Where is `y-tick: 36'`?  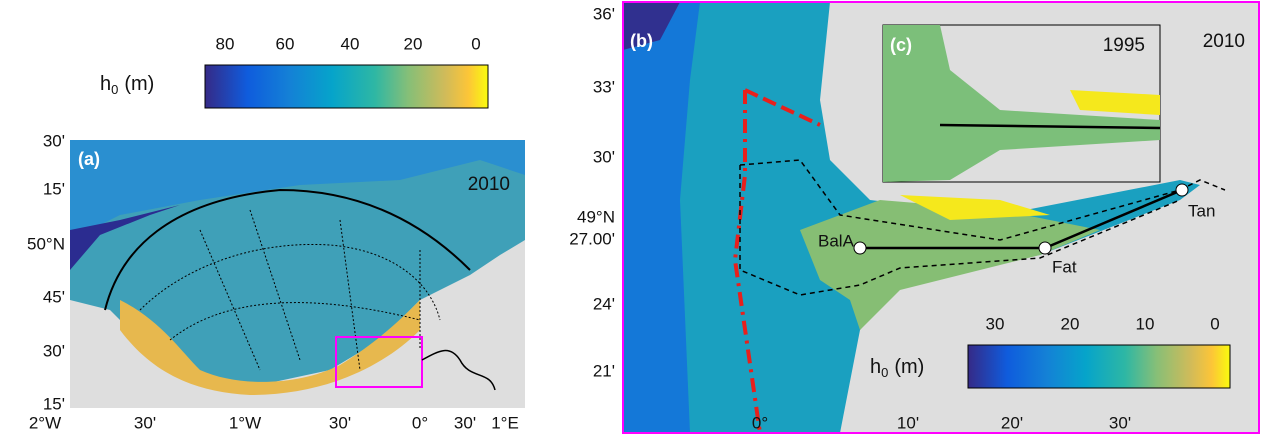 y-tick: 36' is located at coordinates (604, 13).